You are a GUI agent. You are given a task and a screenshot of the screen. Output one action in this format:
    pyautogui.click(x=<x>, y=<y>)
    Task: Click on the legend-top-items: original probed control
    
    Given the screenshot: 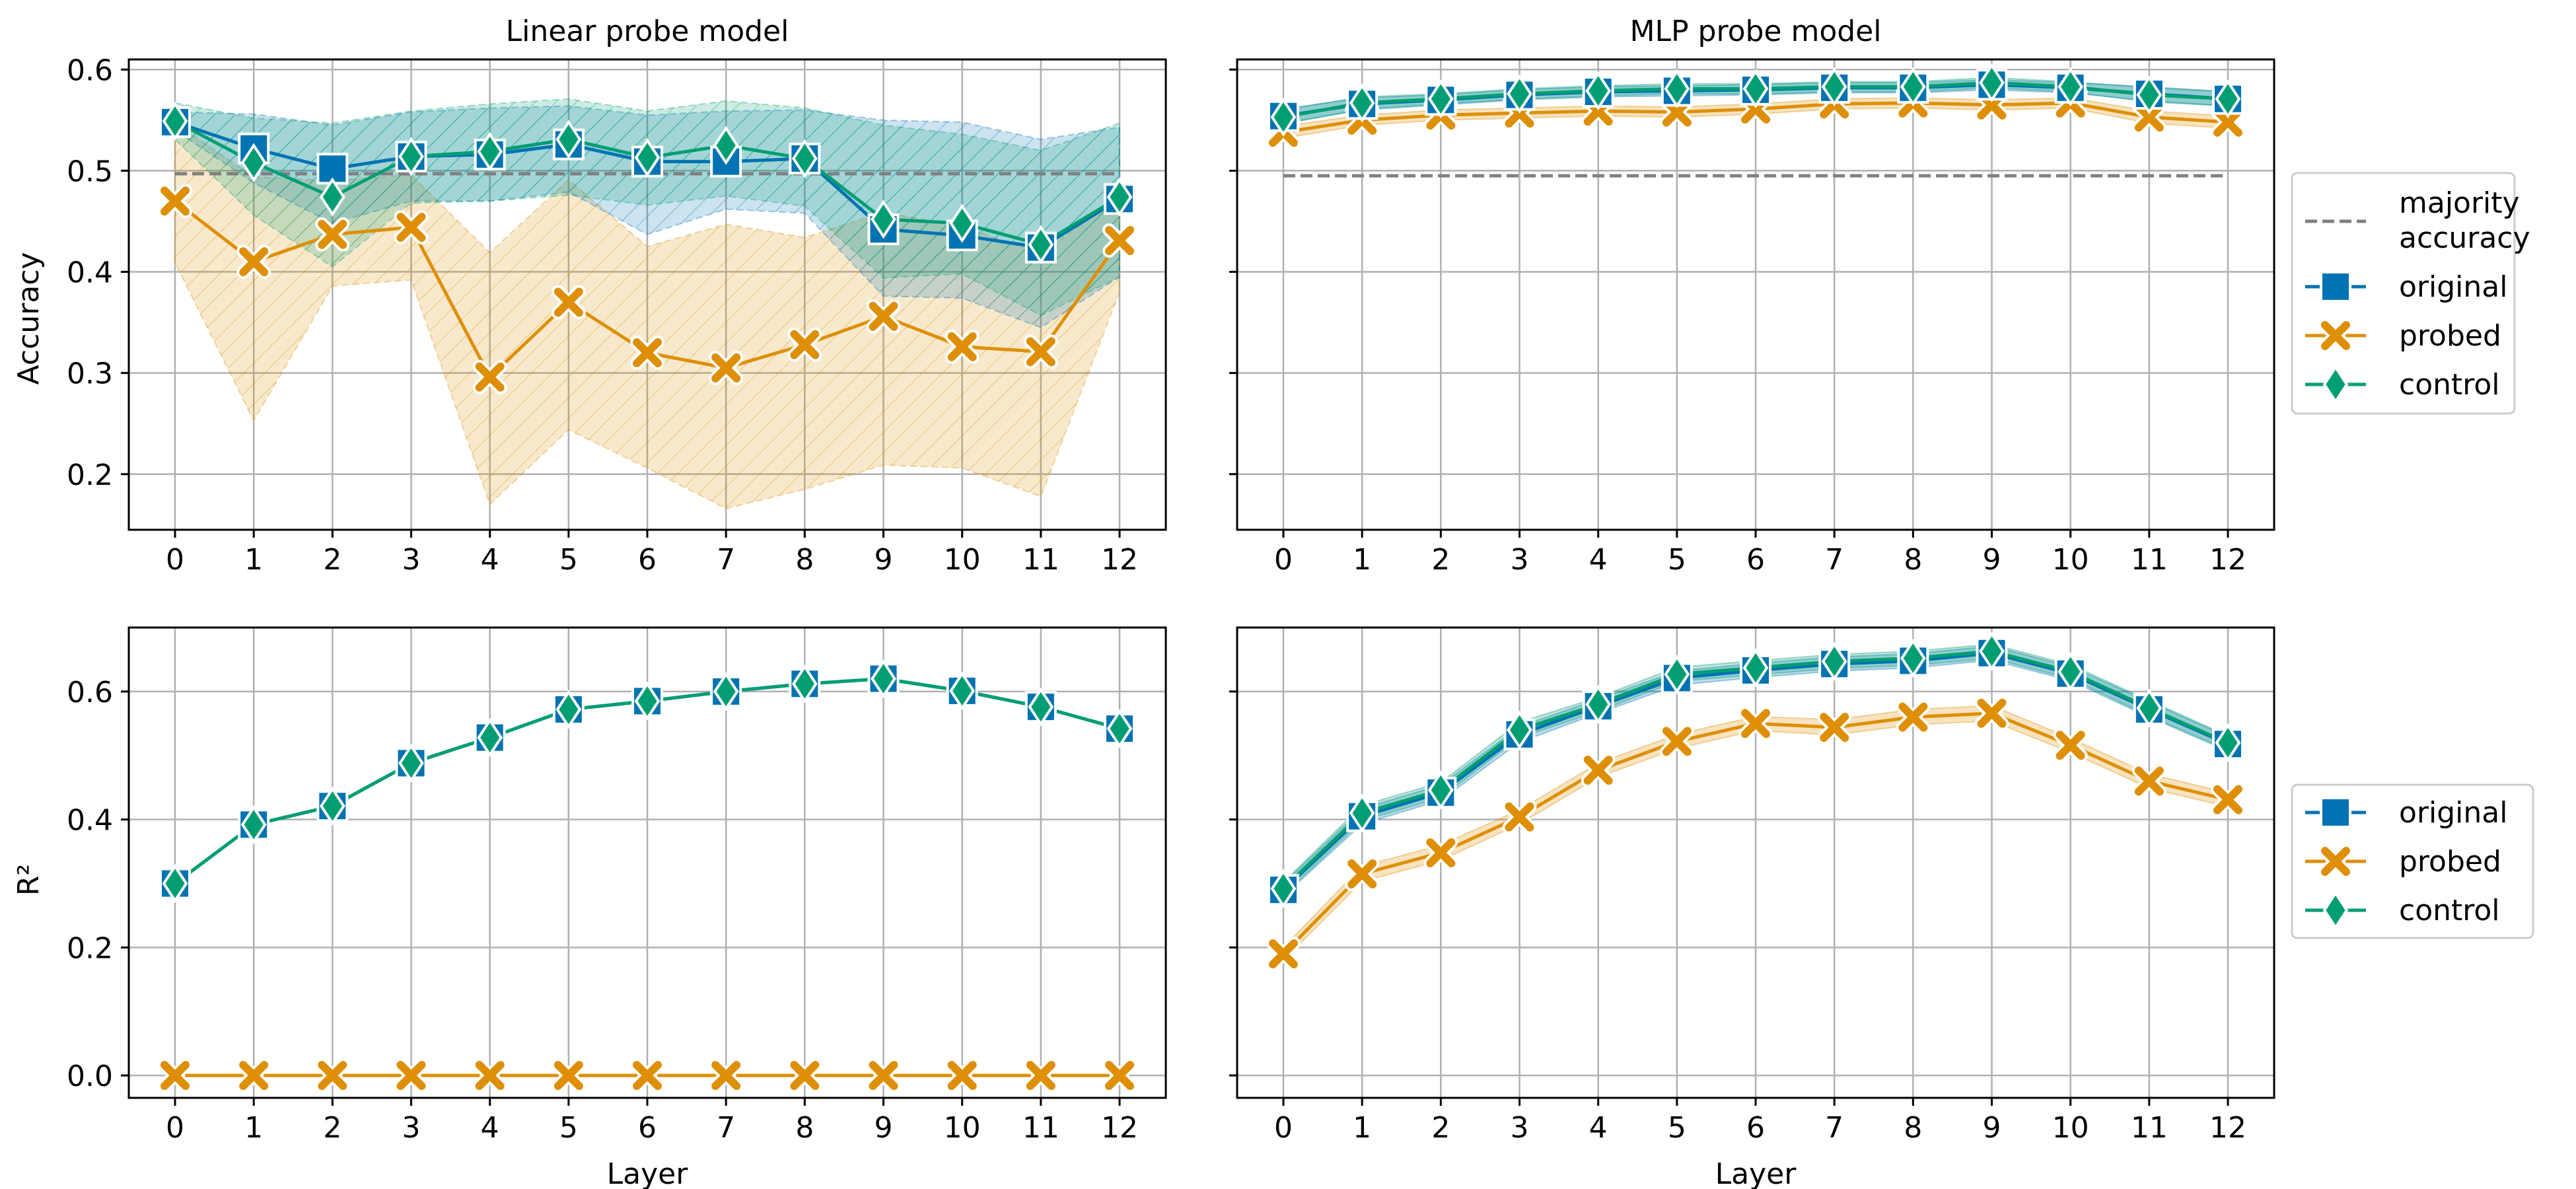 What is the action you would take?
    pyautogui.click(x=2406, y=337)
    